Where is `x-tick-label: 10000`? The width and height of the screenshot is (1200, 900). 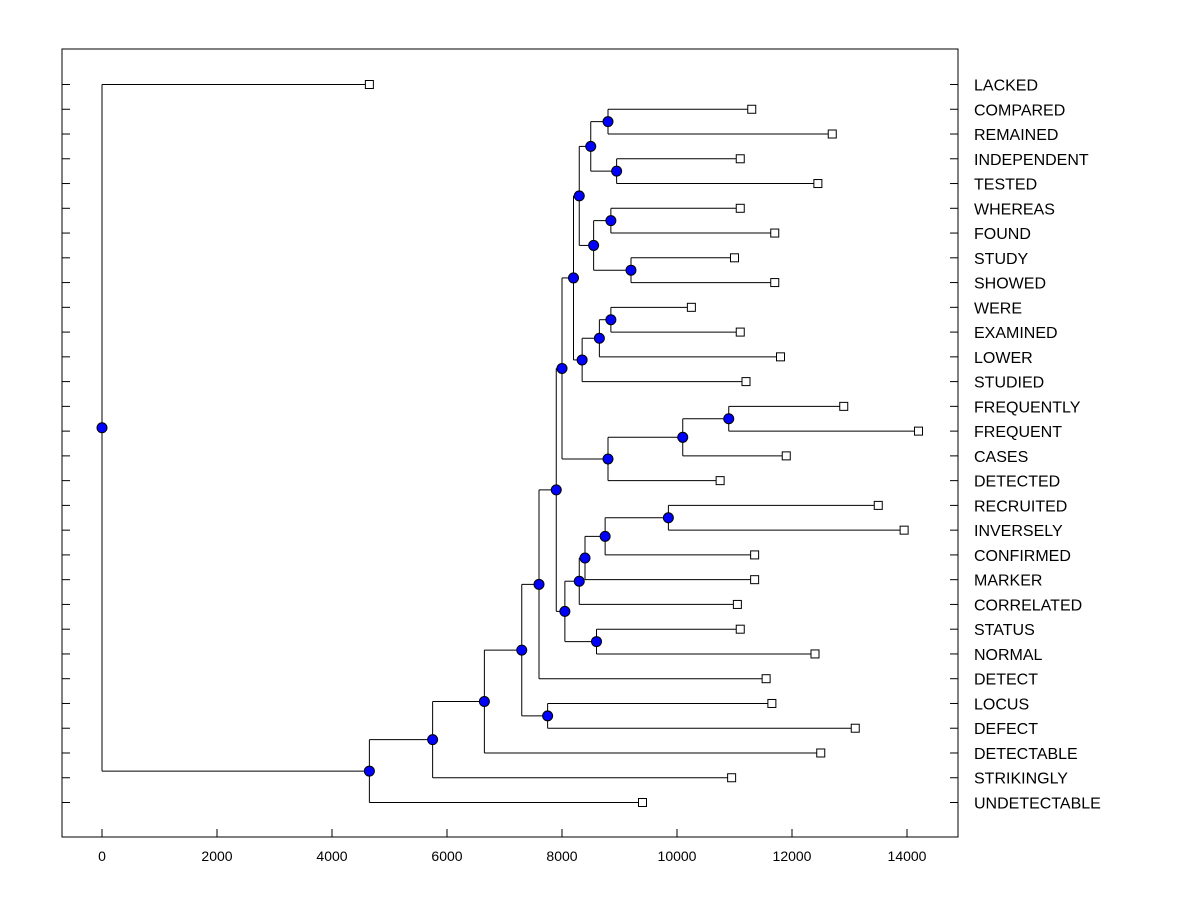 x-tick-label: 10000 is located at coordinates (677, 856).